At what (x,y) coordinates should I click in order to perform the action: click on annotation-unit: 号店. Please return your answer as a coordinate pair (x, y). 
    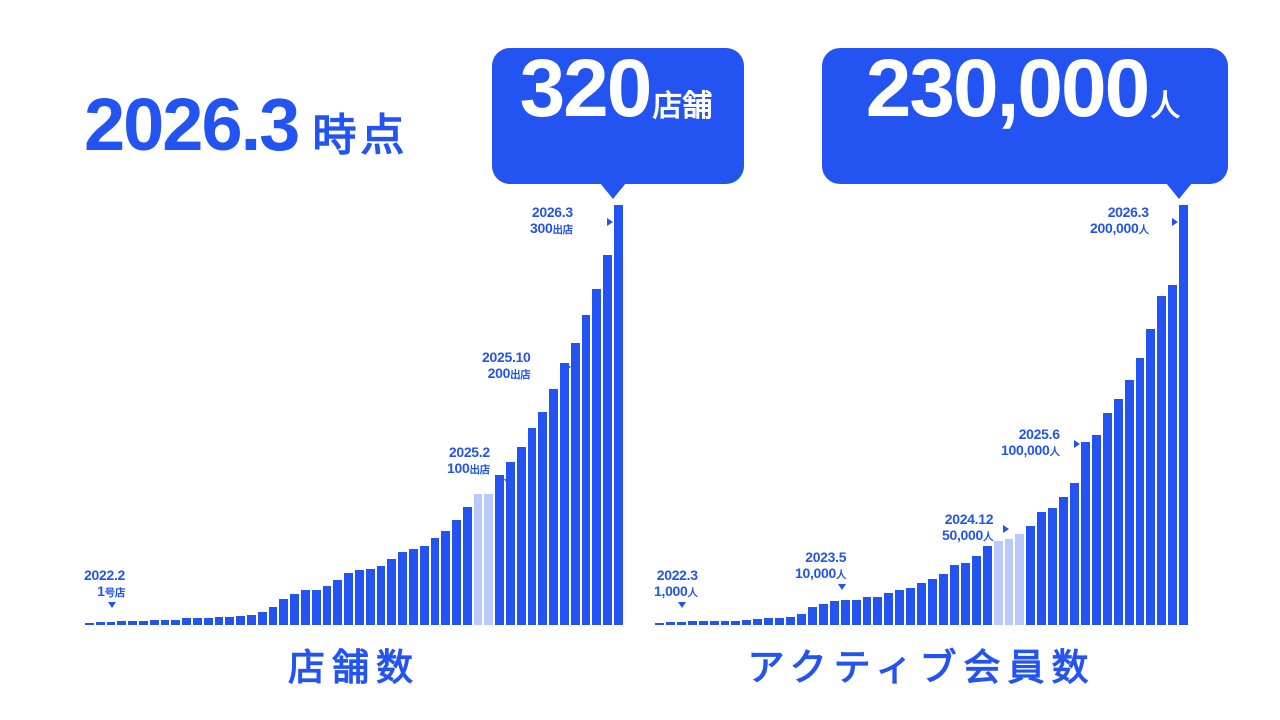
    Looking at the image, I should click on (115, 592).